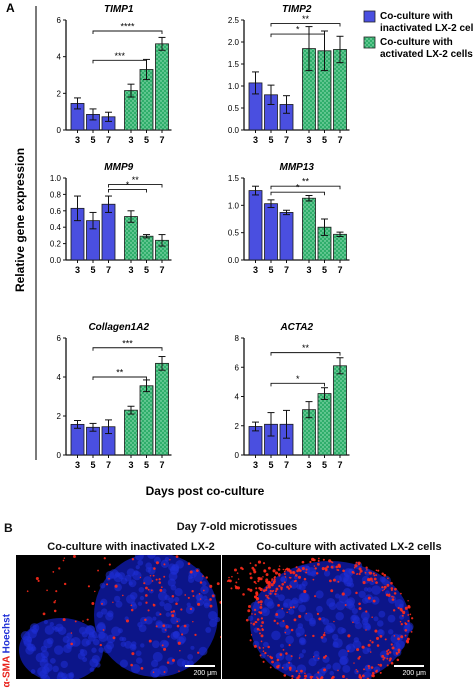 This screenshot has height=688, width=474. What do you see at coordinates (200, 666) in the screenshot?
I see `scale-bar-left` at bounding box center [200, 666].